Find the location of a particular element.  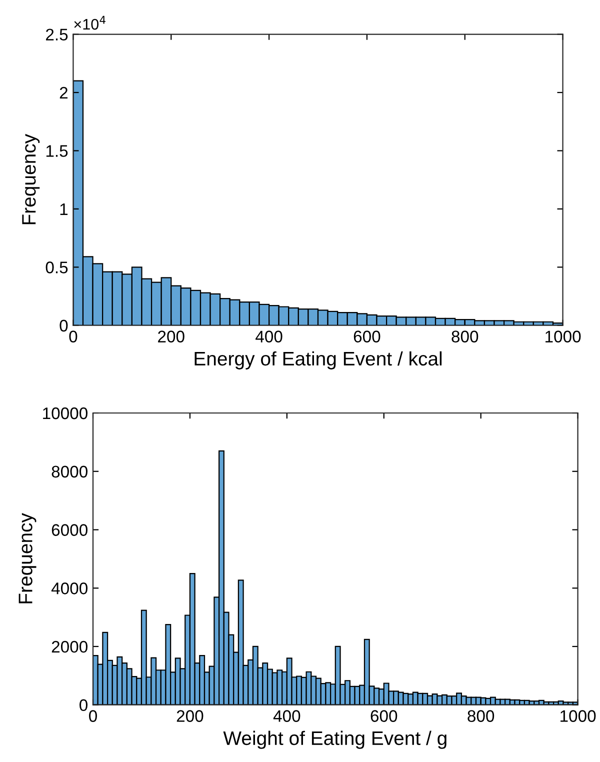

y-tick-label: 2 is located at coordinates (64, 92).